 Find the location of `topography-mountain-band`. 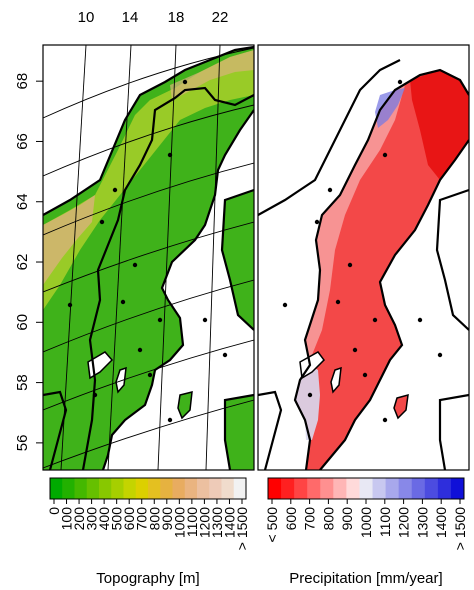

topography-mountain-band is located at coordinates (69, 240).